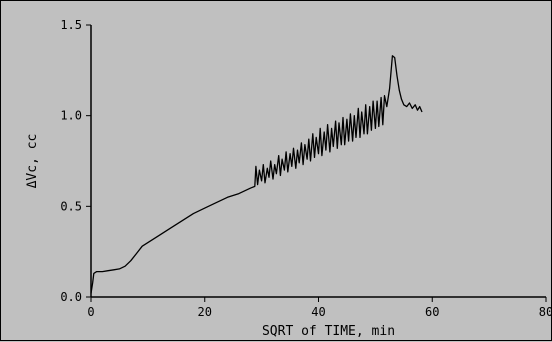  I want to click on y-axis-title: ΔVc, cc, so click(32, 161).